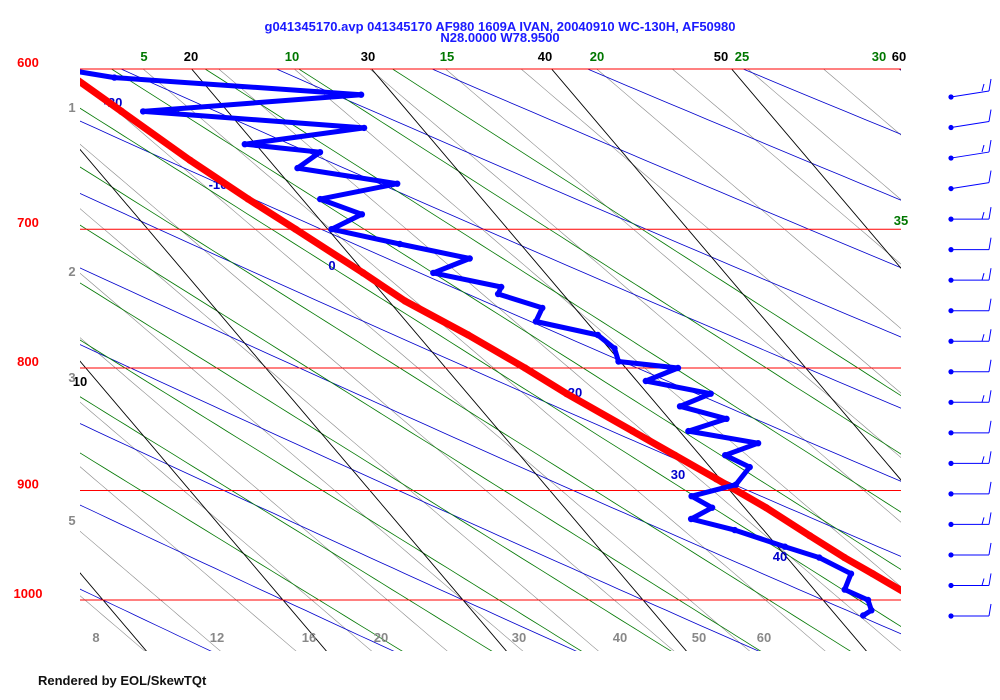 The image size is (1000, 700). What do you see at coordinates (742, 56) in the screenshot?
I see `moist-adiabat-label: 25` at bounding box center [742, 56].